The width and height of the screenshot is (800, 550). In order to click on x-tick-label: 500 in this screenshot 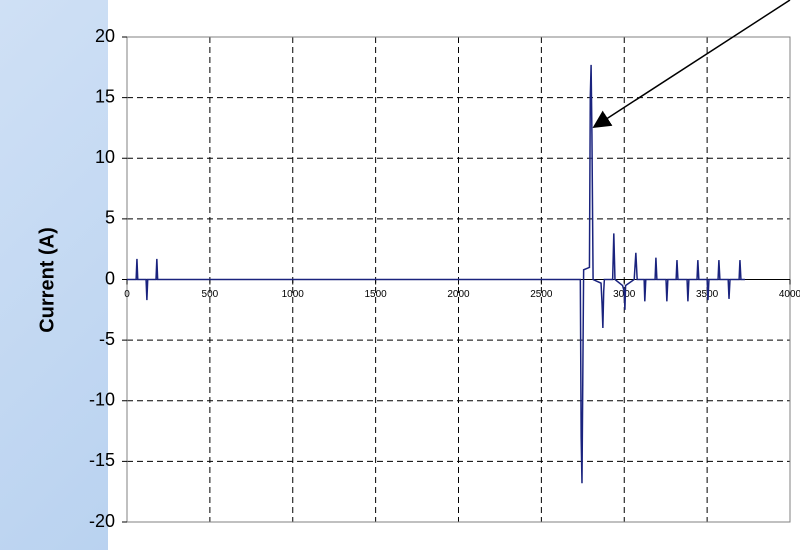, I will do `click(210, 294)`.